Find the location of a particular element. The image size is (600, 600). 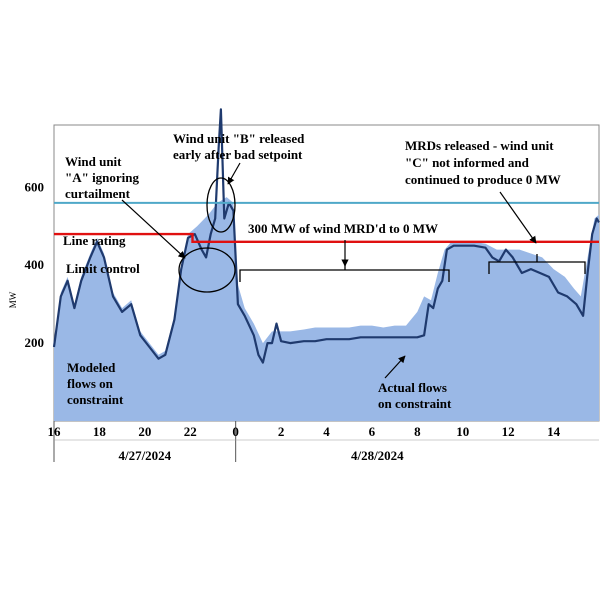

ann-mrds-line: "C" not informed and is located at coordinates (467, 162).